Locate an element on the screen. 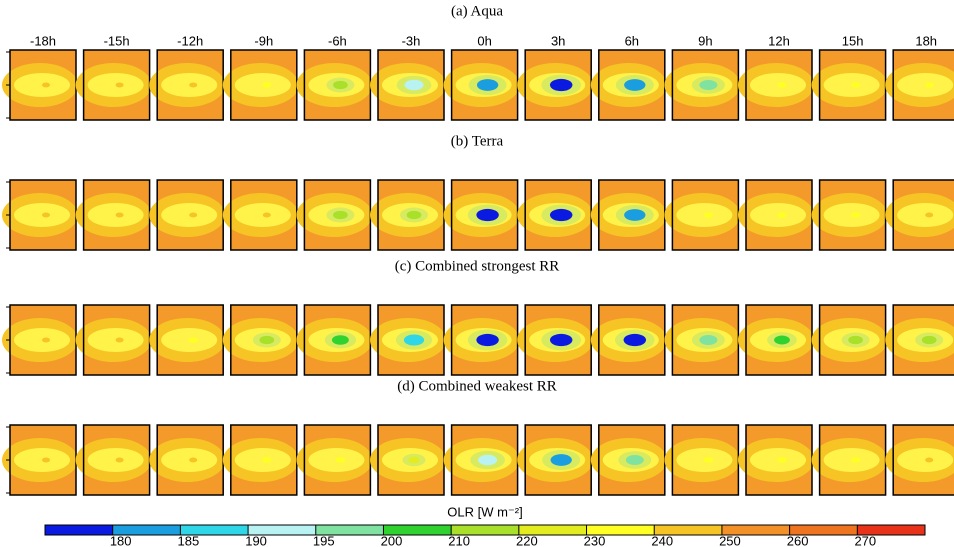  time-label: 15h is located at coordinates (853, 40).